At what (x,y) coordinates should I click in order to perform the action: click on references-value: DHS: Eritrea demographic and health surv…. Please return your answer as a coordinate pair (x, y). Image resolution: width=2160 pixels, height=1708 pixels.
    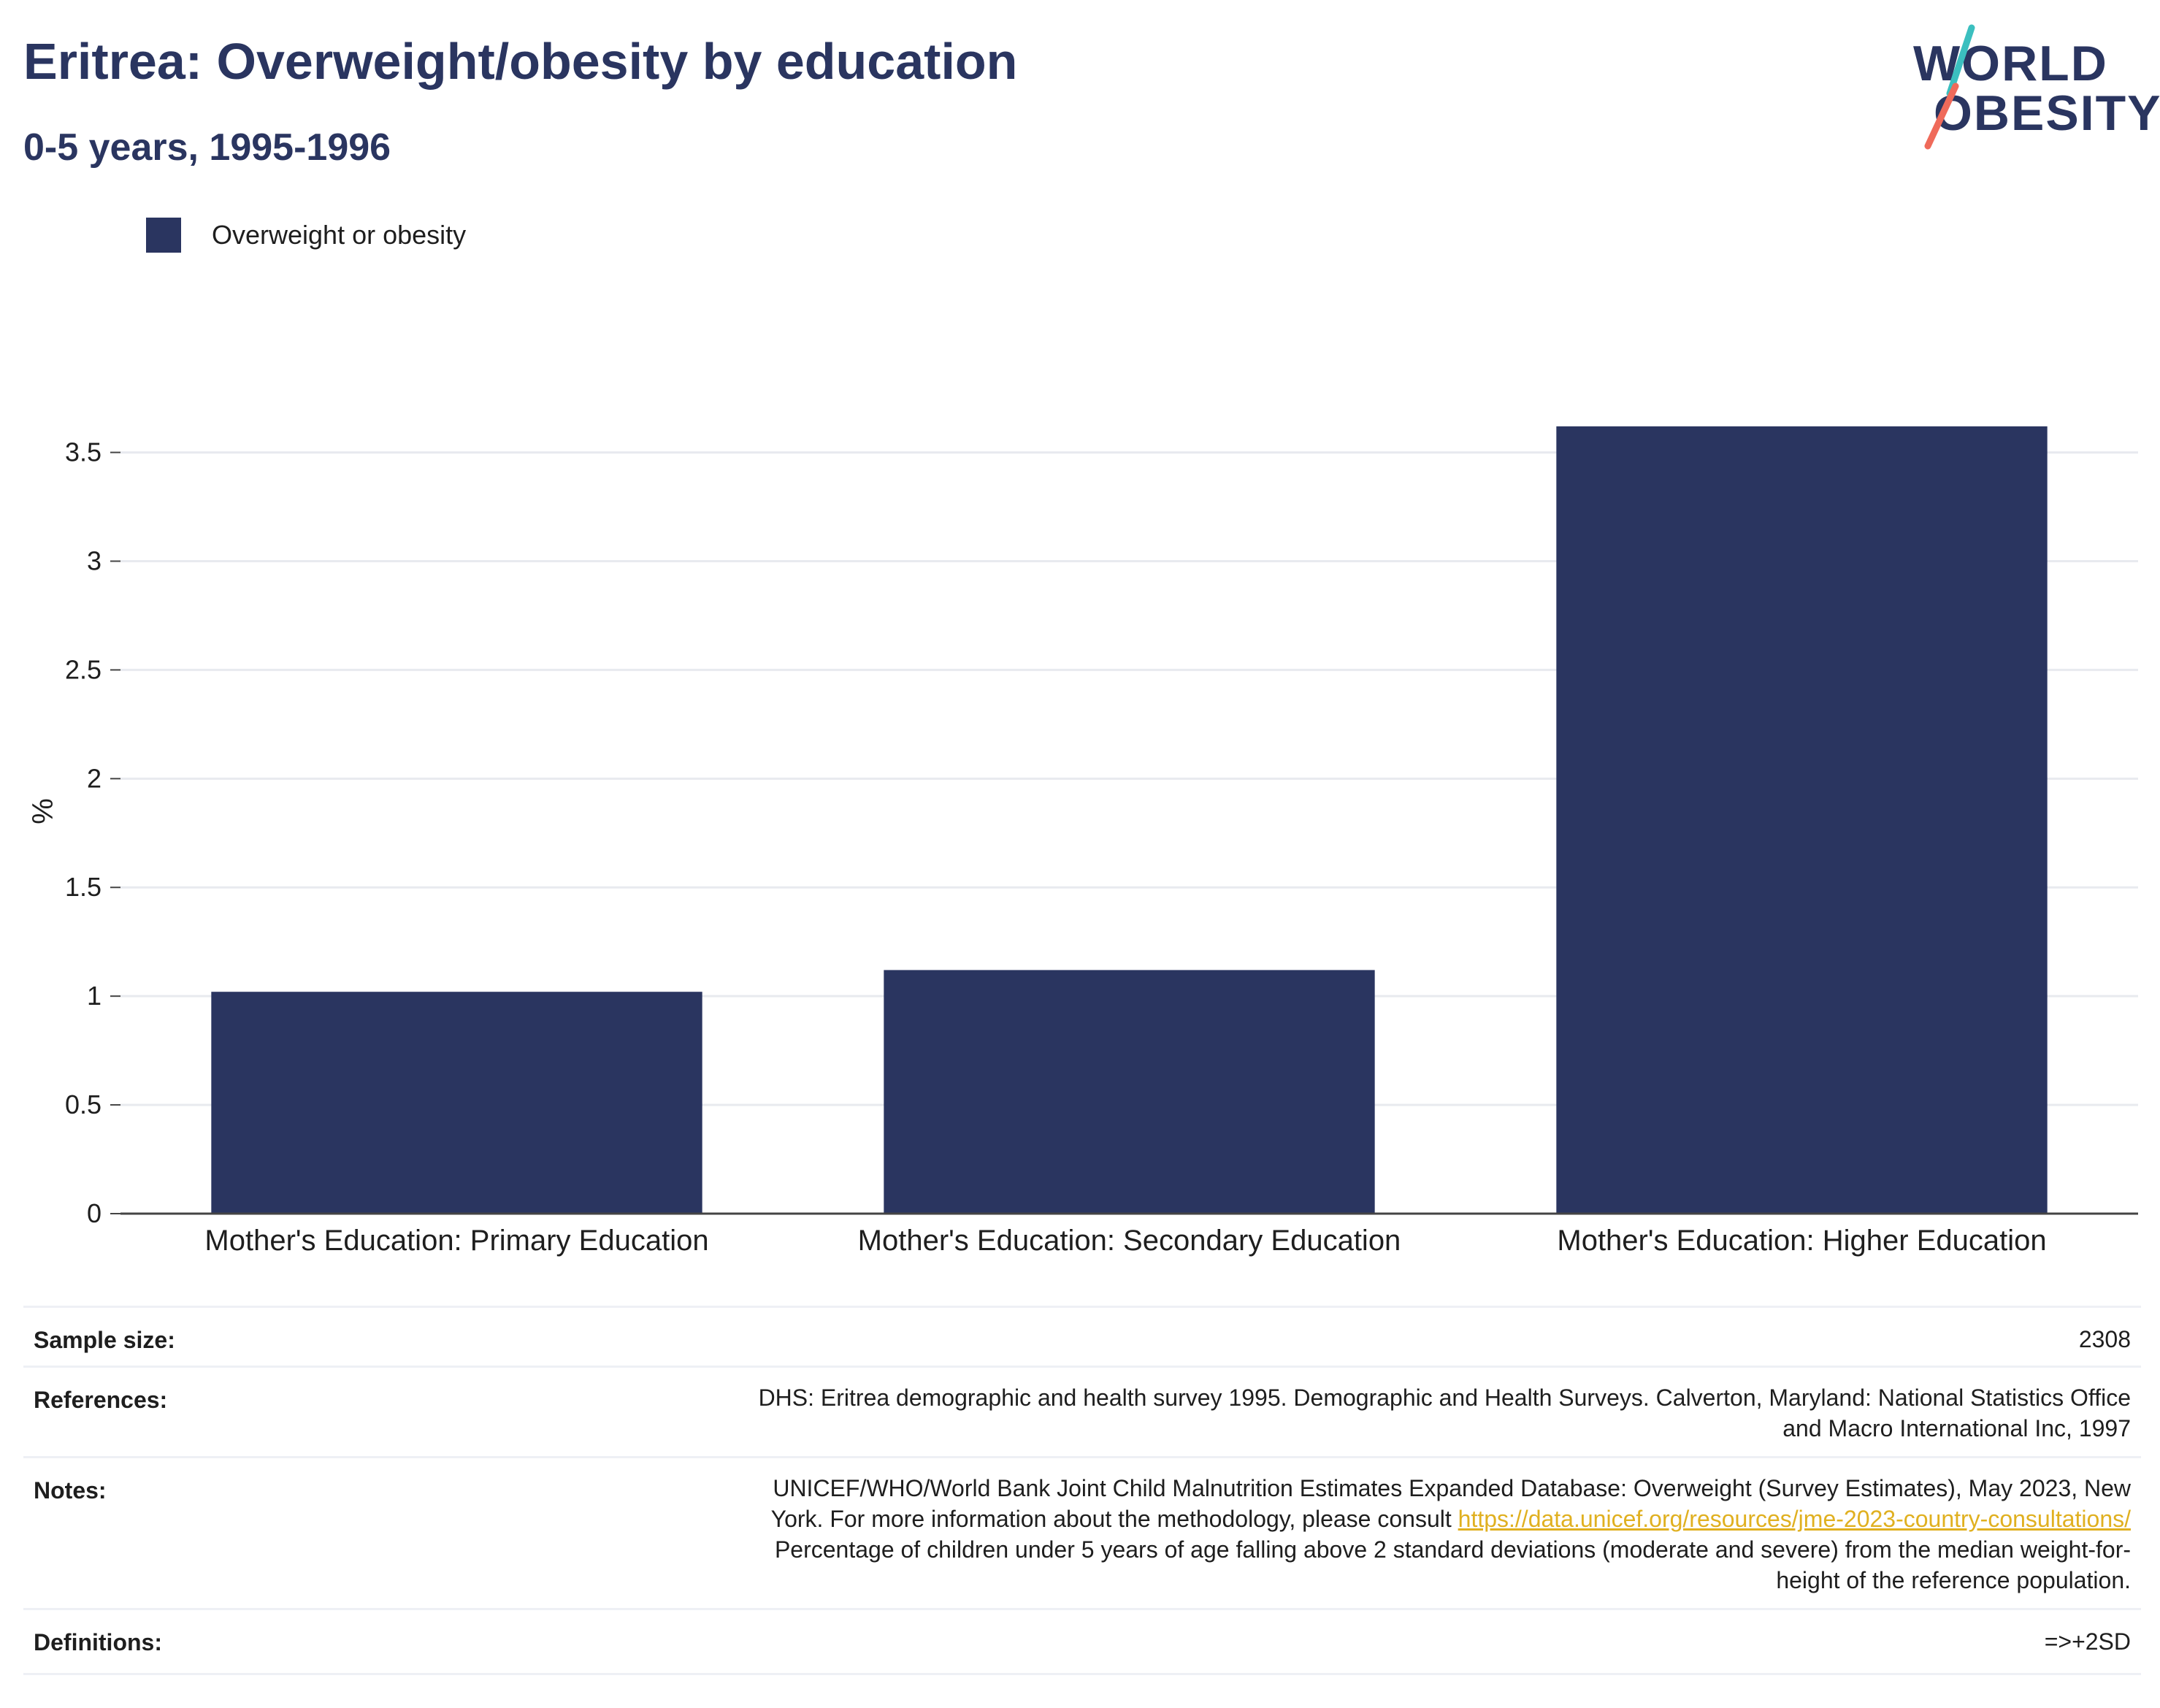
    Looking at the image, I should click on (1445, 1413).